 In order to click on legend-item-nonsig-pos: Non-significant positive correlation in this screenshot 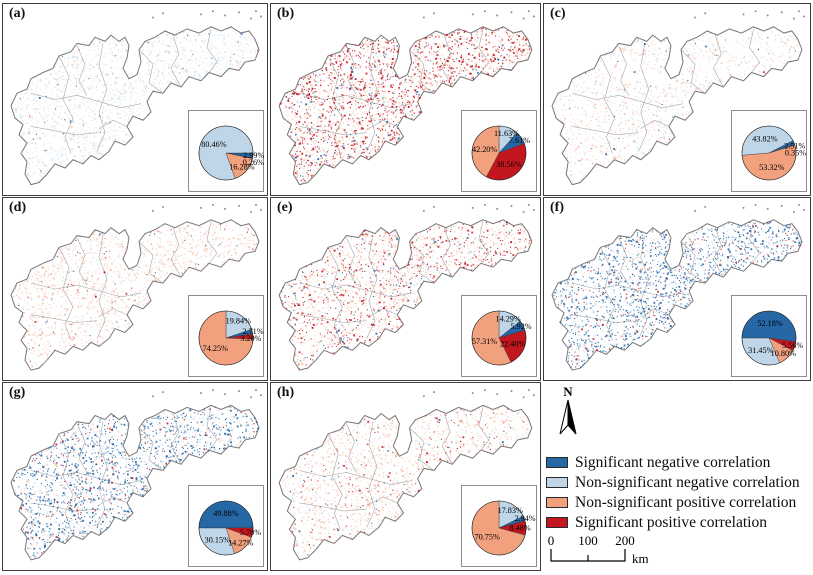, I will do `click(673, 502)`.